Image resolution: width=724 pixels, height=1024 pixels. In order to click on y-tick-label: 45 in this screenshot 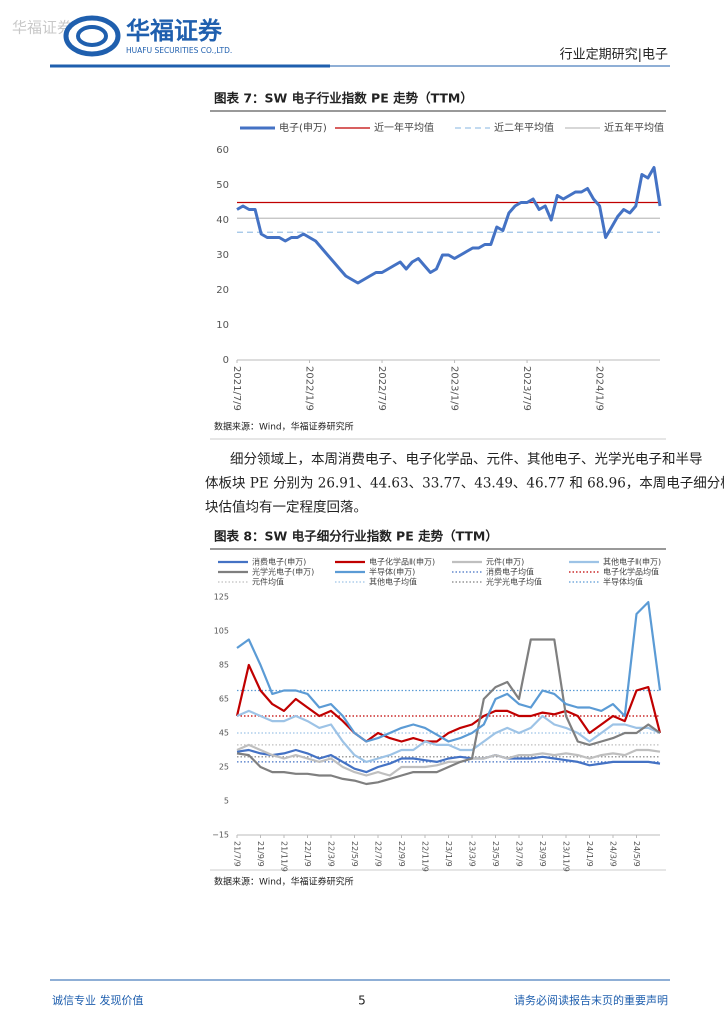, I will do `click(224, 733)`.